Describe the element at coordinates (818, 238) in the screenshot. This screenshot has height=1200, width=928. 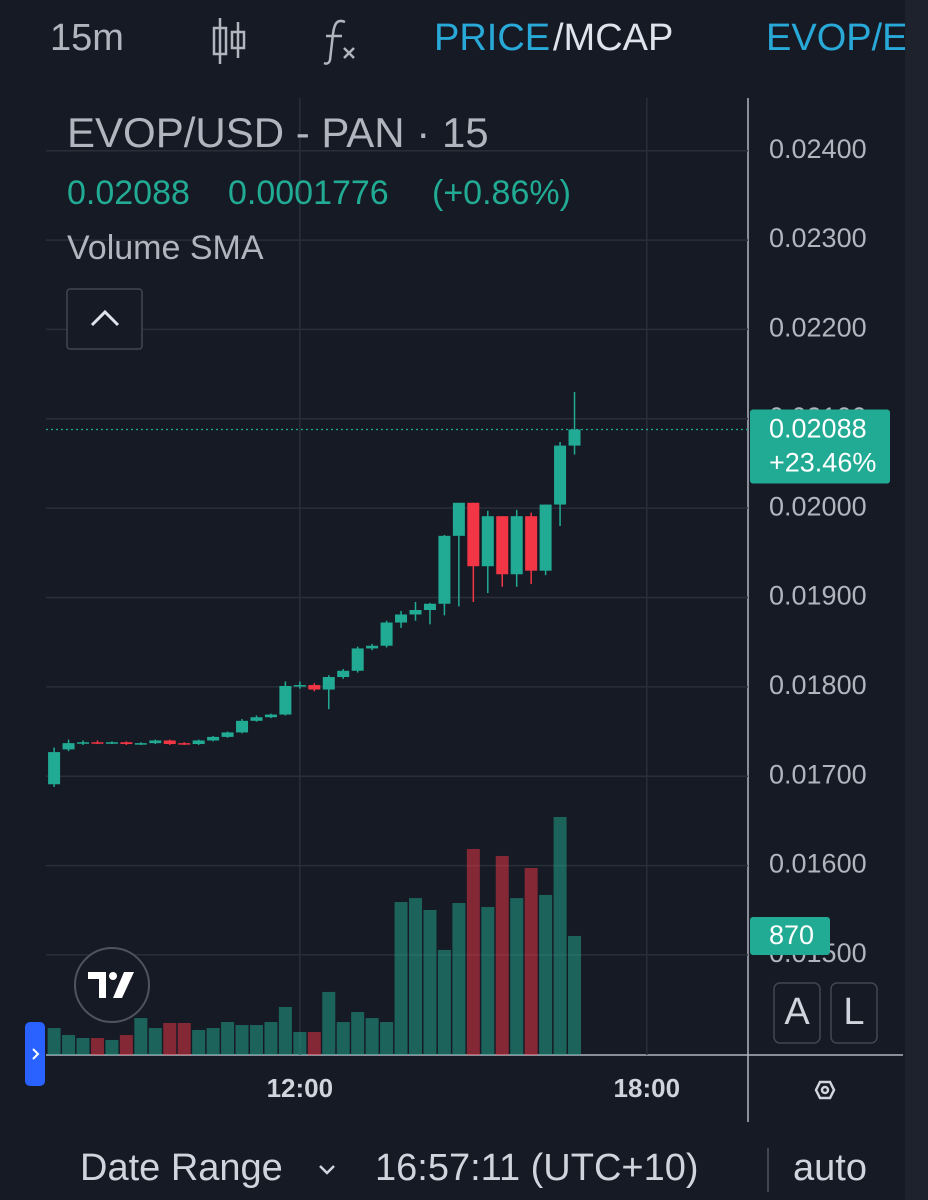
I see `y-tick-label: 0.02300` at that location.